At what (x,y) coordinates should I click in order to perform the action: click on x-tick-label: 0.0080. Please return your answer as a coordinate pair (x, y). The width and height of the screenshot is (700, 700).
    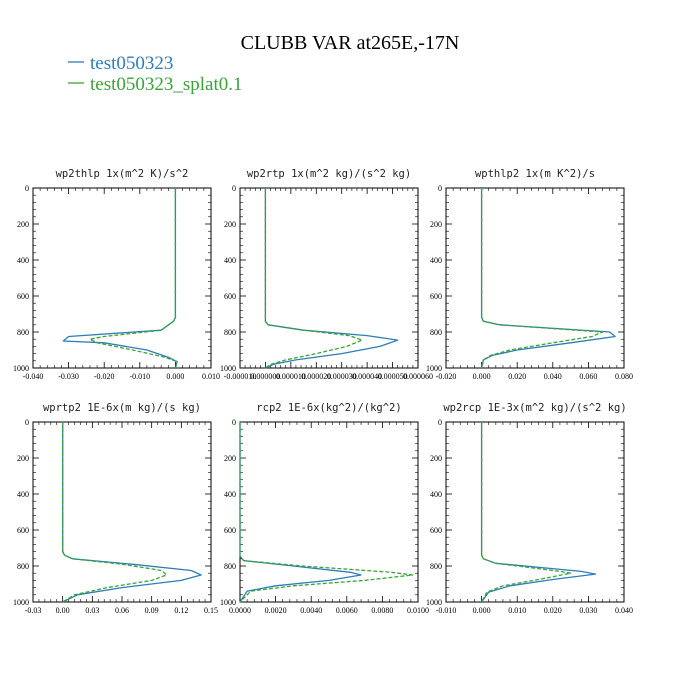
    Looking at the image, I should click on (382, 610).